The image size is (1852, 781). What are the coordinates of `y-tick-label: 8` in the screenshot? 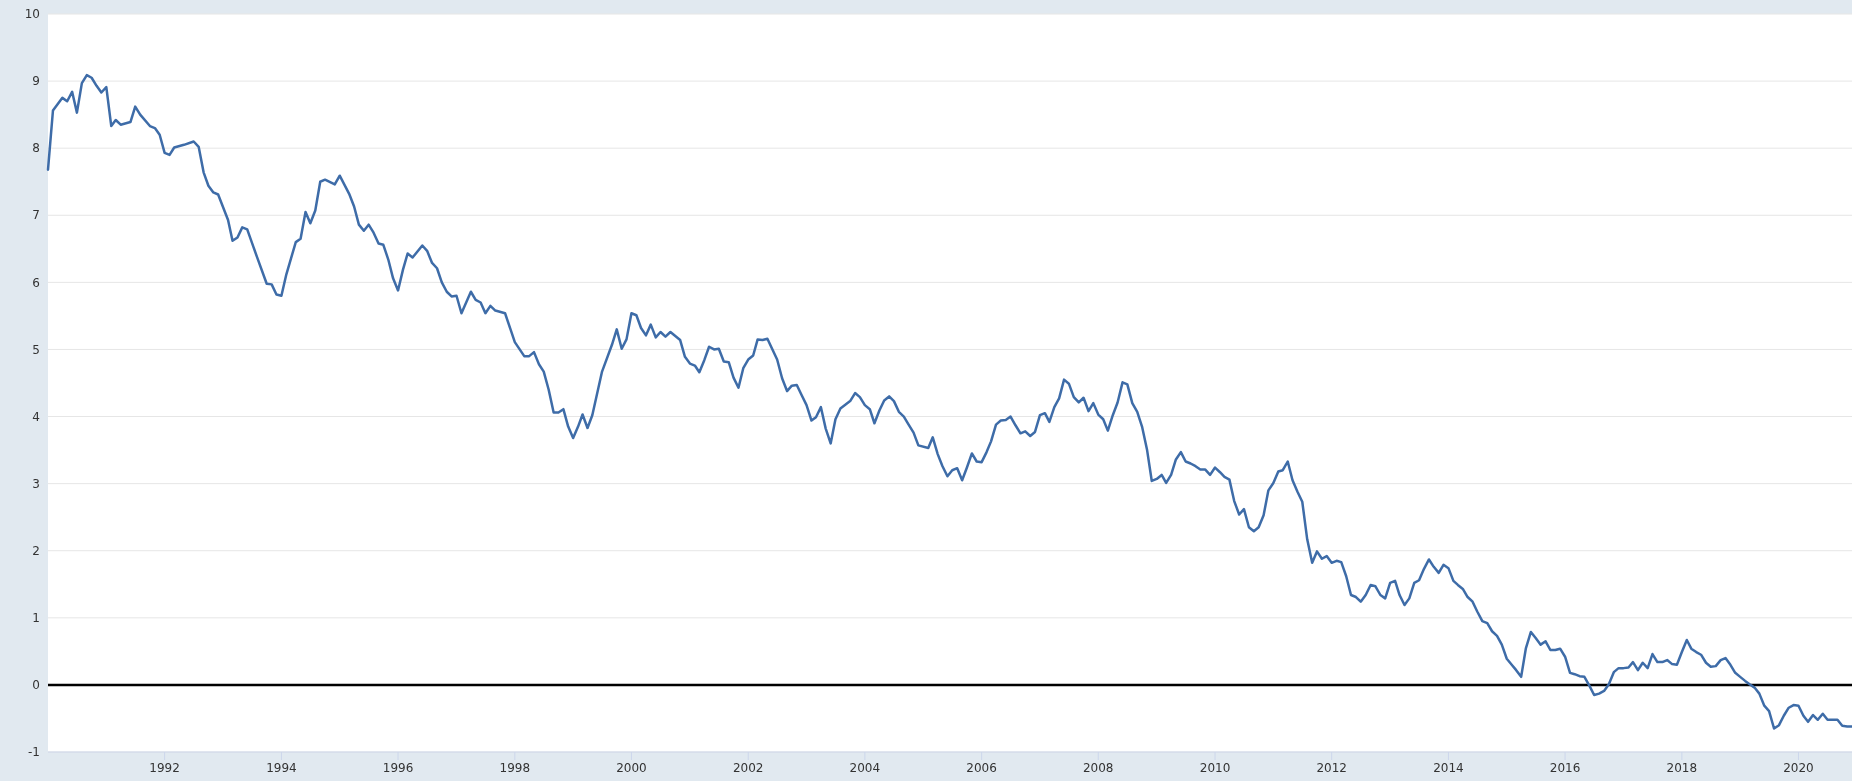 It's located at (36, 148).